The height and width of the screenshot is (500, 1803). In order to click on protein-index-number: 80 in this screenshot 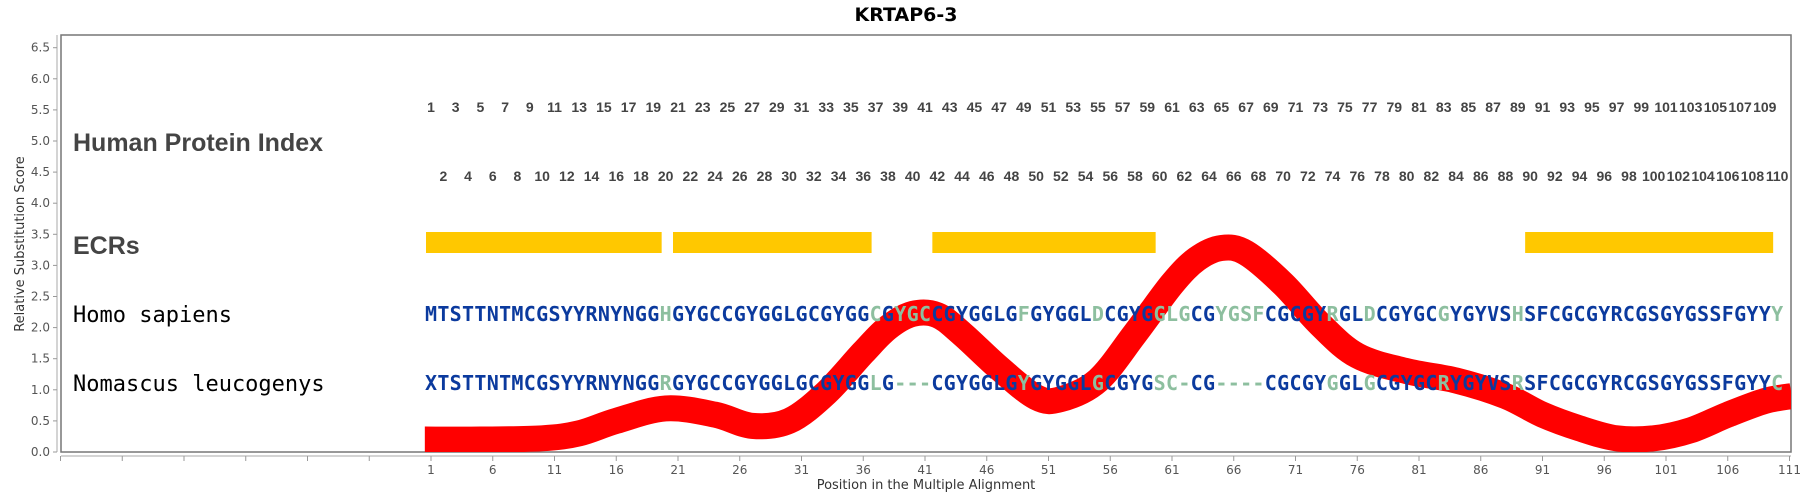, I will do `click(1407, 176)`.